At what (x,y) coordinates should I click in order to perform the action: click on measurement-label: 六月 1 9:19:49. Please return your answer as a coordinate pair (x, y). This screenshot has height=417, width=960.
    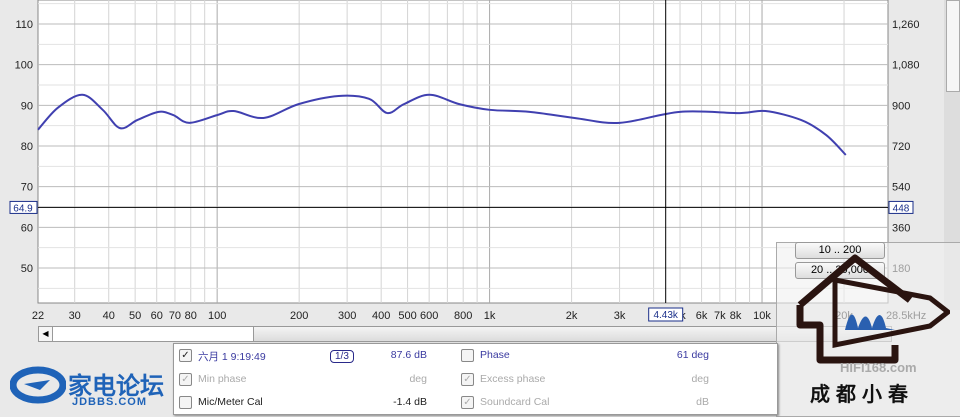
    Looking at the image, I should click on (232, 357).